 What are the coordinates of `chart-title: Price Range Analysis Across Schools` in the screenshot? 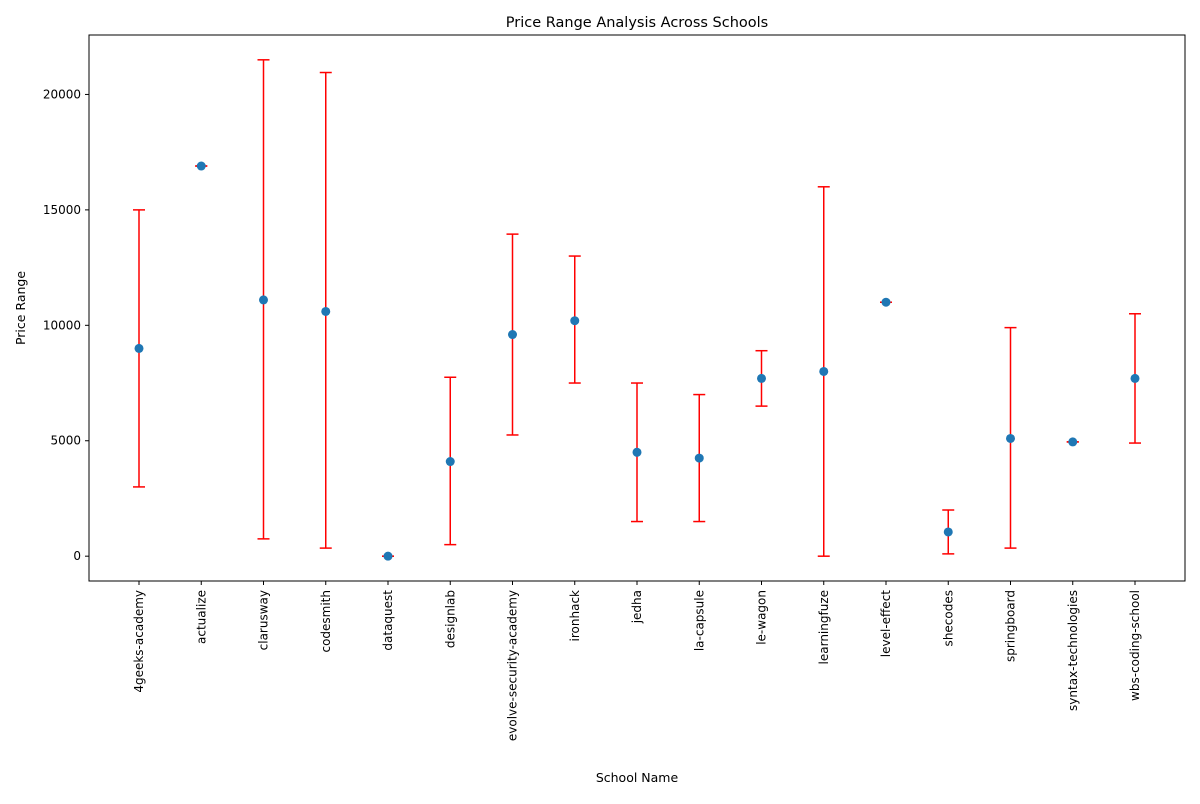 It's located at (637, 23).